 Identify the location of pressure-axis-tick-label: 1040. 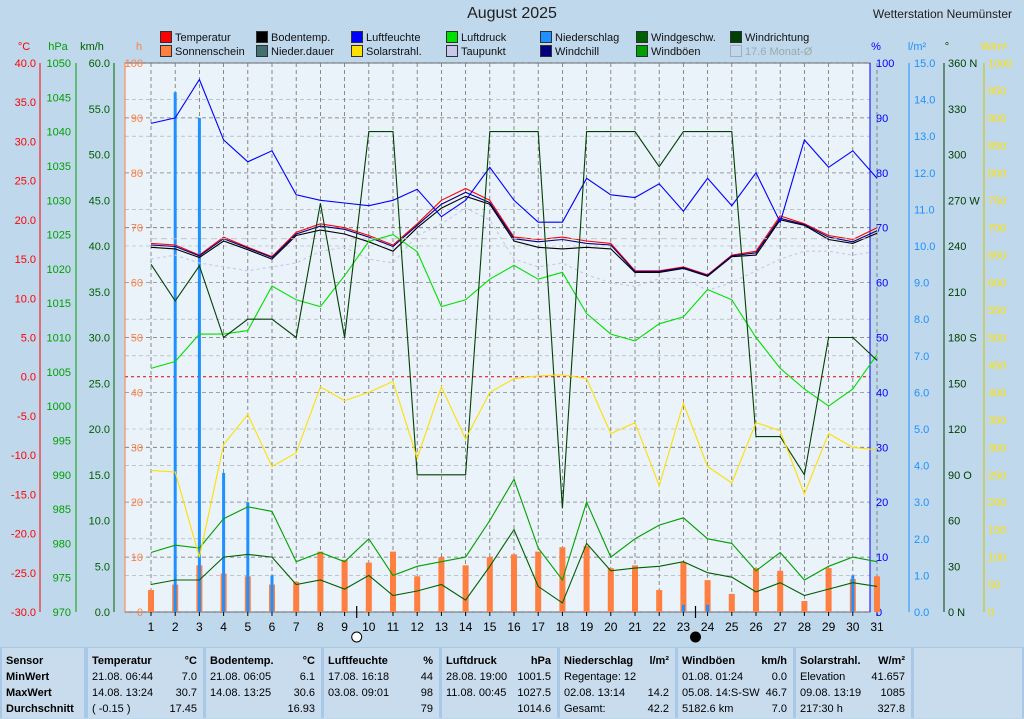
(59, 133).